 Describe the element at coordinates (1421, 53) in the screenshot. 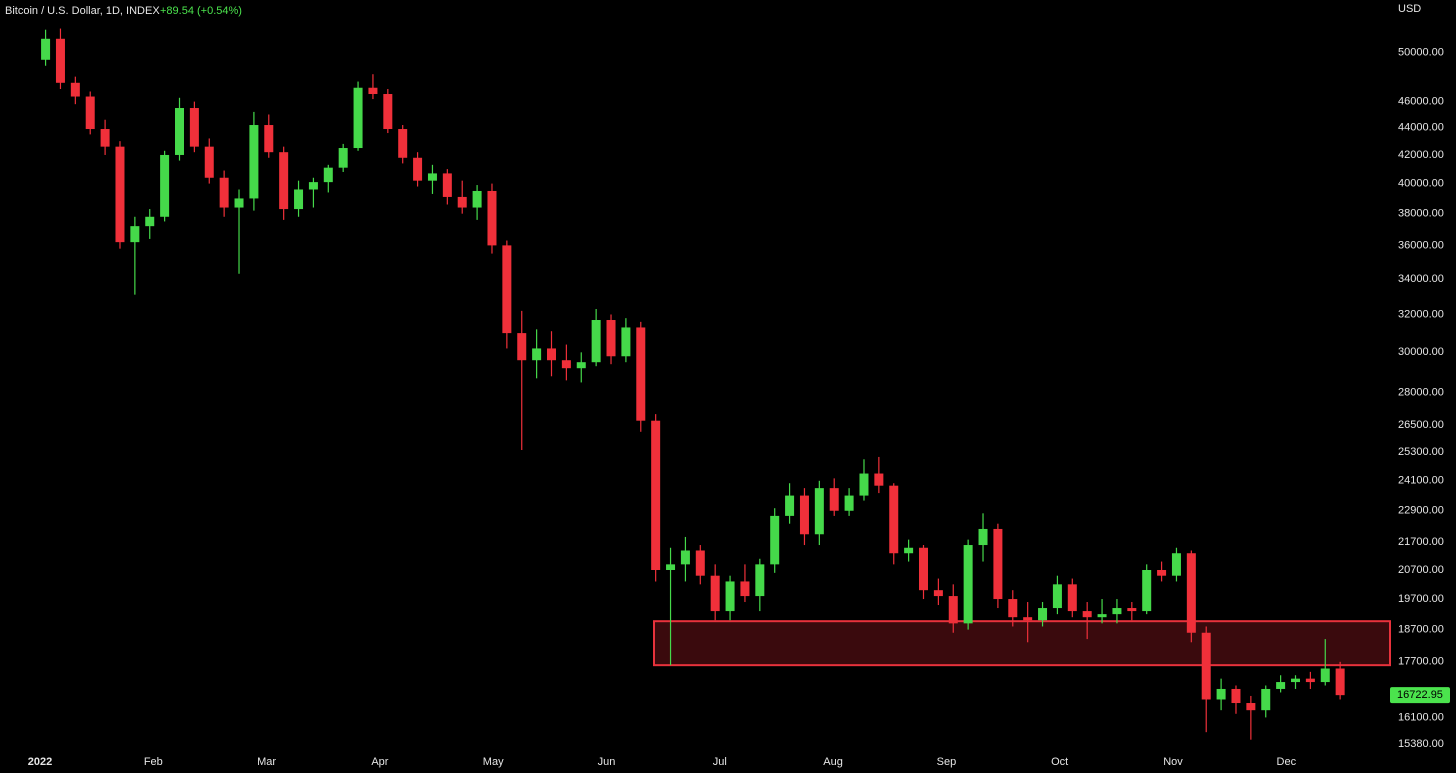

I see `y-tick-label: 50000.00` at that location.